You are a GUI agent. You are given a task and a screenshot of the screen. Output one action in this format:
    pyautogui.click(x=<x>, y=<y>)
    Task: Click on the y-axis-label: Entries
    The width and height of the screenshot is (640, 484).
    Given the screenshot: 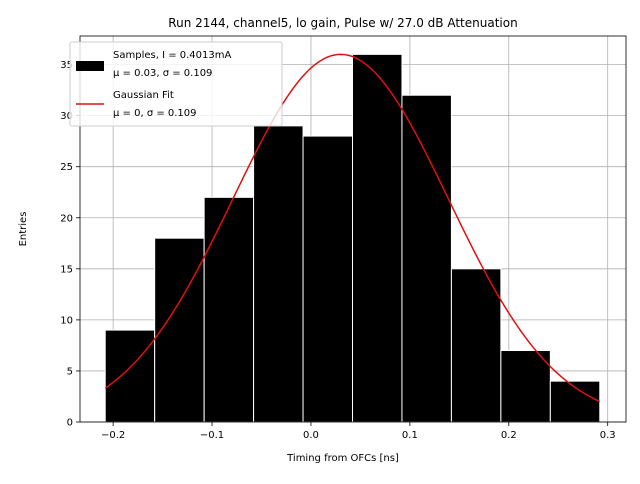 What is the action you would take?
    pyautogui.click(x=23, y=229)
    